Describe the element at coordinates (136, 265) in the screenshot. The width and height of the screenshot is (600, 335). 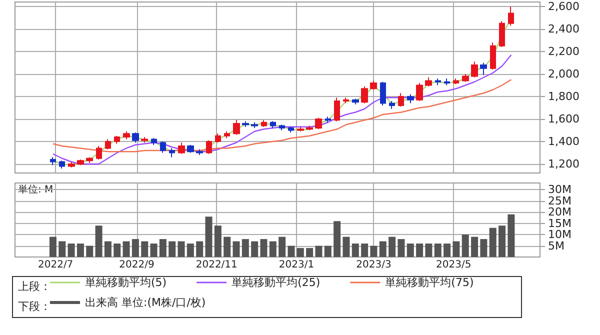
I see `x-tick-label: 2022/9` at that location.